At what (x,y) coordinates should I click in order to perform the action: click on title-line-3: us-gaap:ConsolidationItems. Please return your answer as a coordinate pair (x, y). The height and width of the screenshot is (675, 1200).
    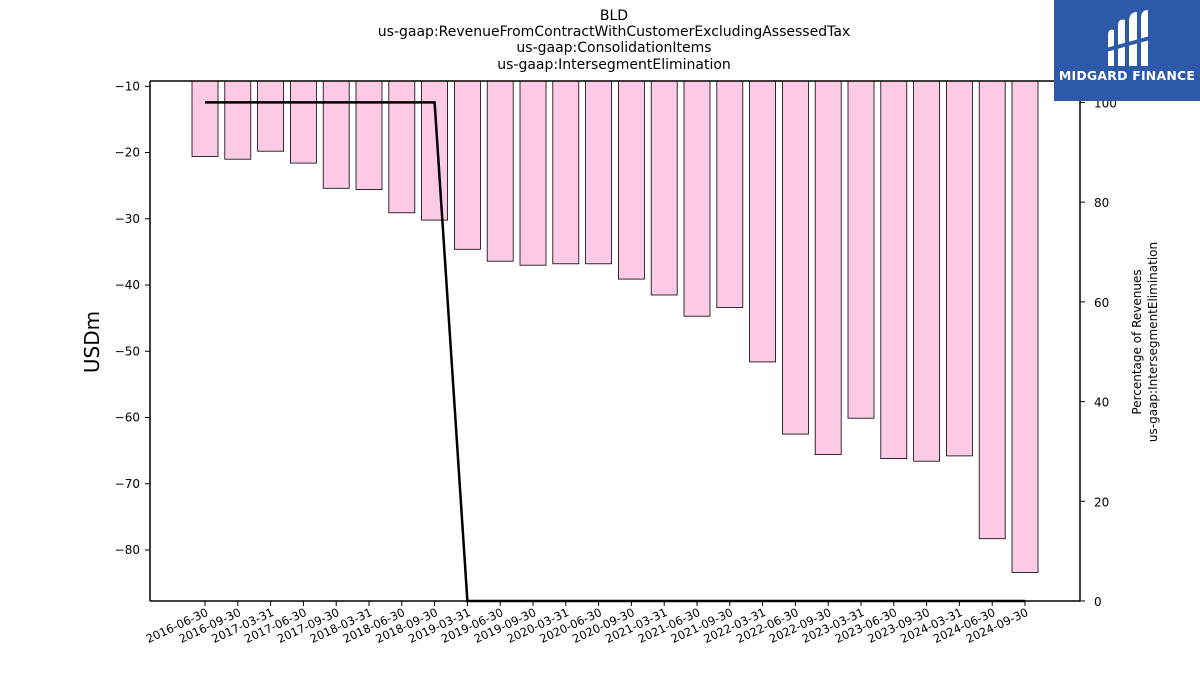
    Looking at the image, I should click on (613, 48).